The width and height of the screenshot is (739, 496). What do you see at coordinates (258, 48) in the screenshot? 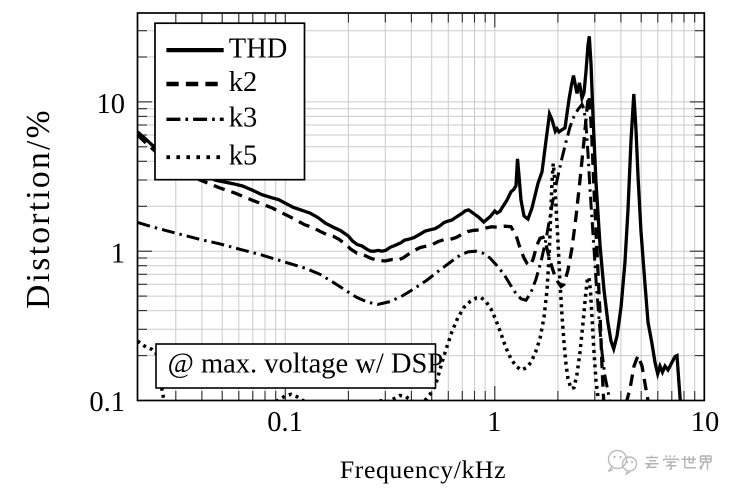
I see `svg-text: THD` at bounding box center [258, 48].